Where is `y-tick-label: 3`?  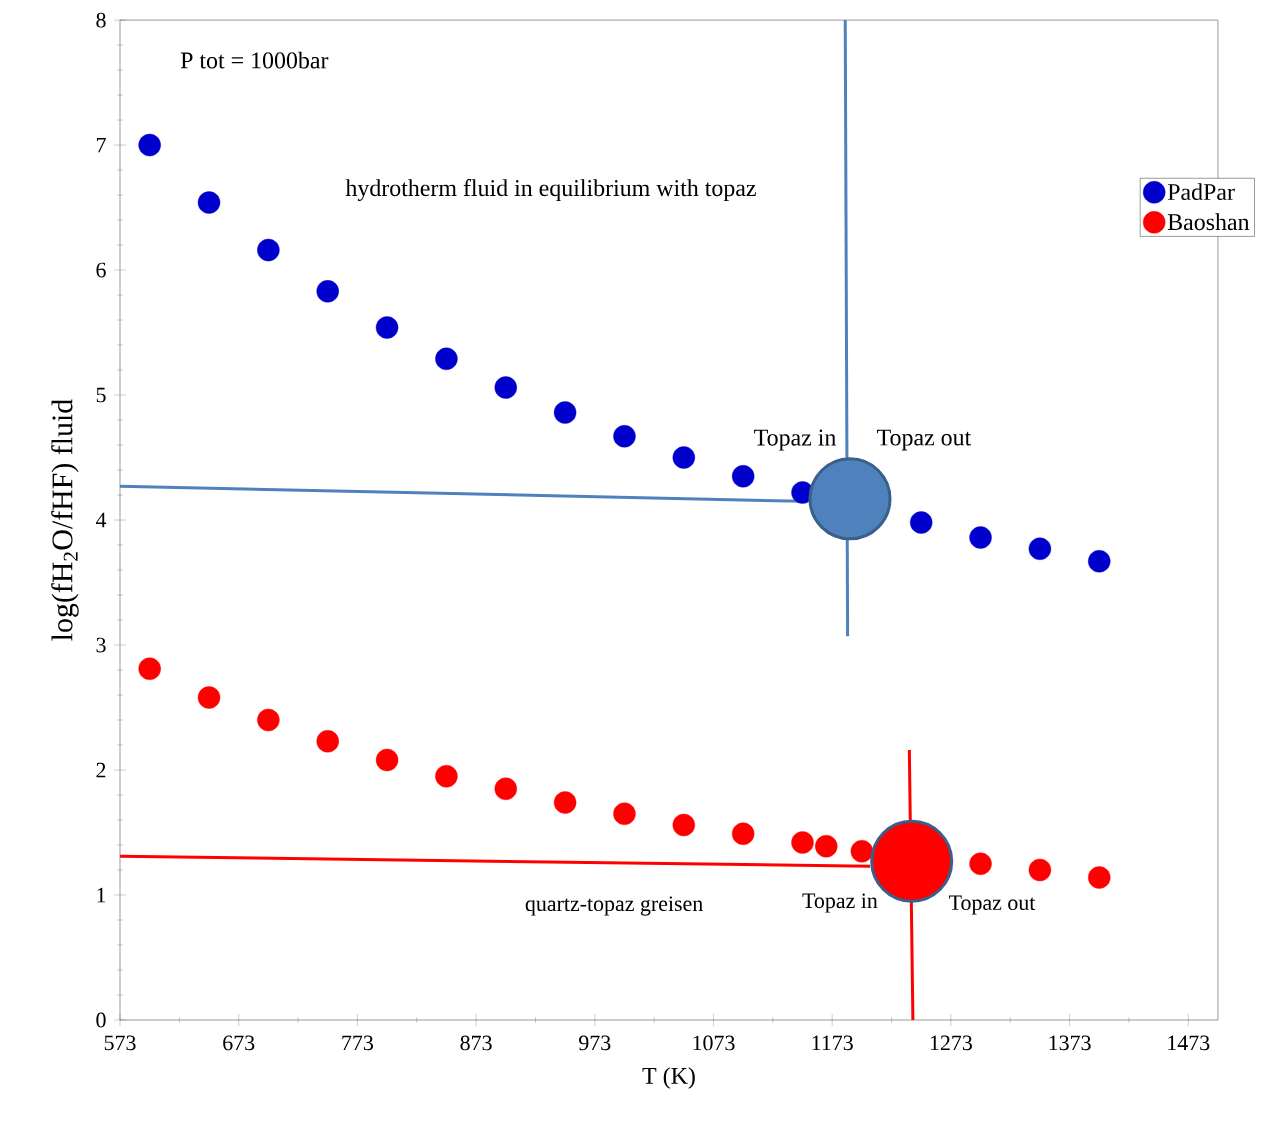
y-tick-label: 3 is located at coordinates (101, 645).